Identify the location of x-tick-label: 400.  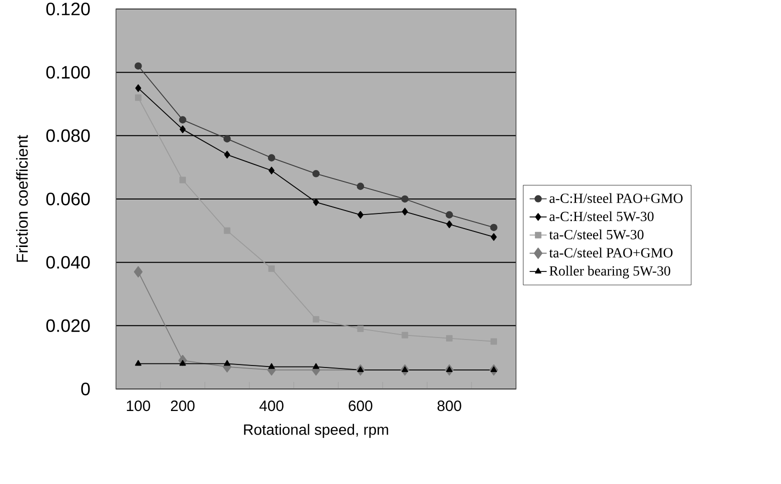
(271, 406).